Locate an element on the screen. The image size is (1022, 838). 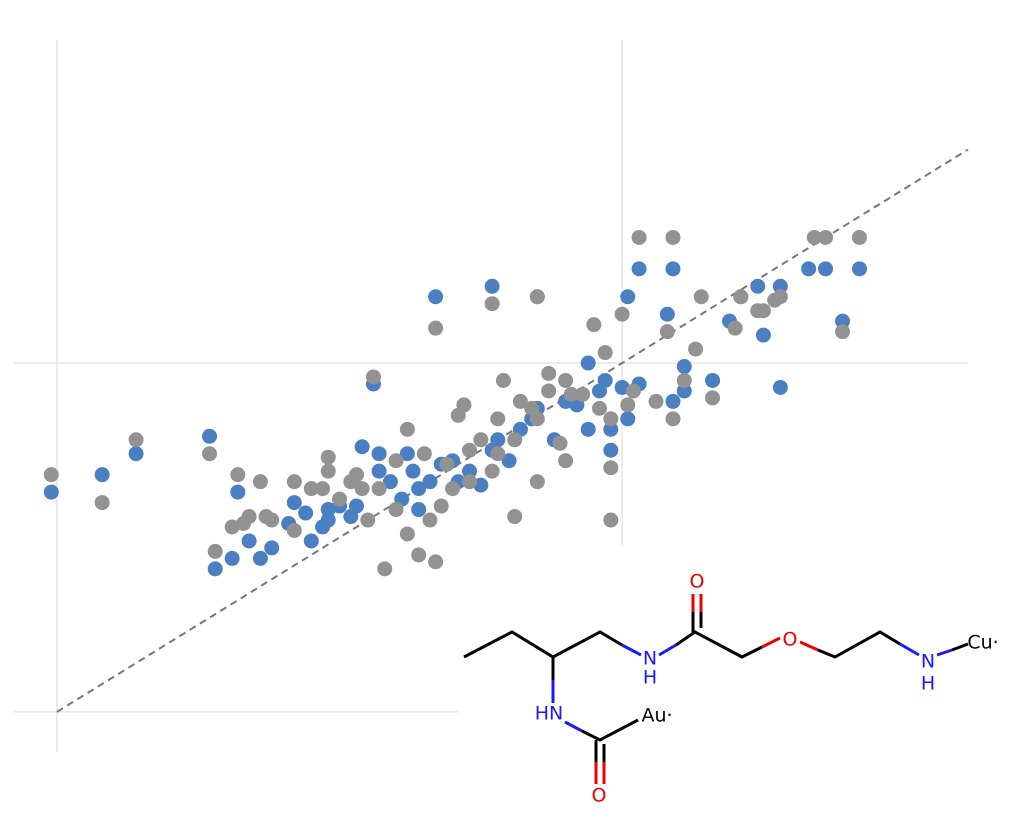
atom-label: Au· is located at coordinates (656, 716).